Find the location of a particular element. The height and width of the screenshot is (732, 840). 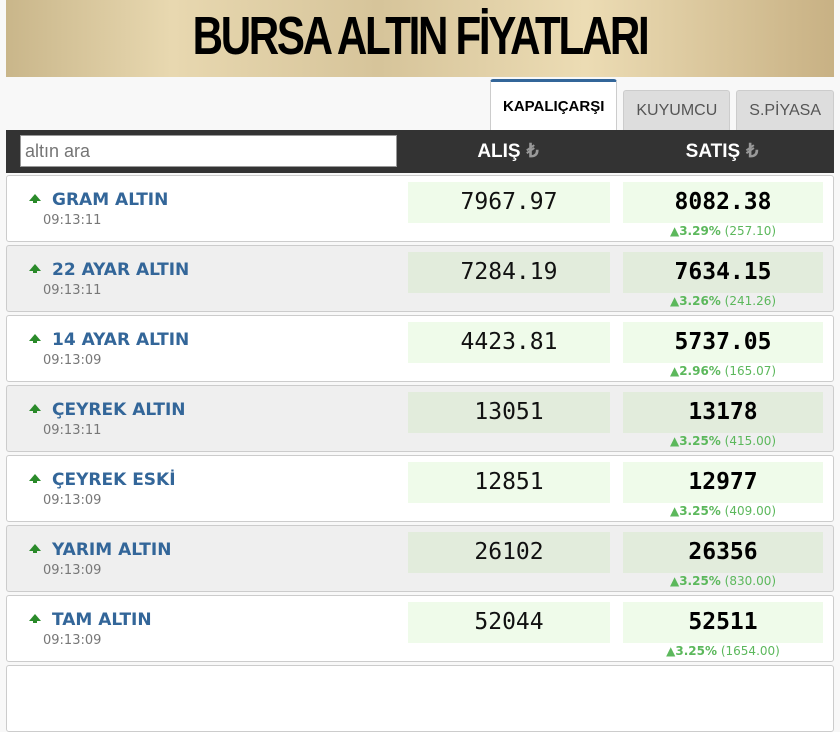

market-tabs: KAPALIÇARŞI KUYUMCU S.PİYASA is located at coordinates (661, 104).